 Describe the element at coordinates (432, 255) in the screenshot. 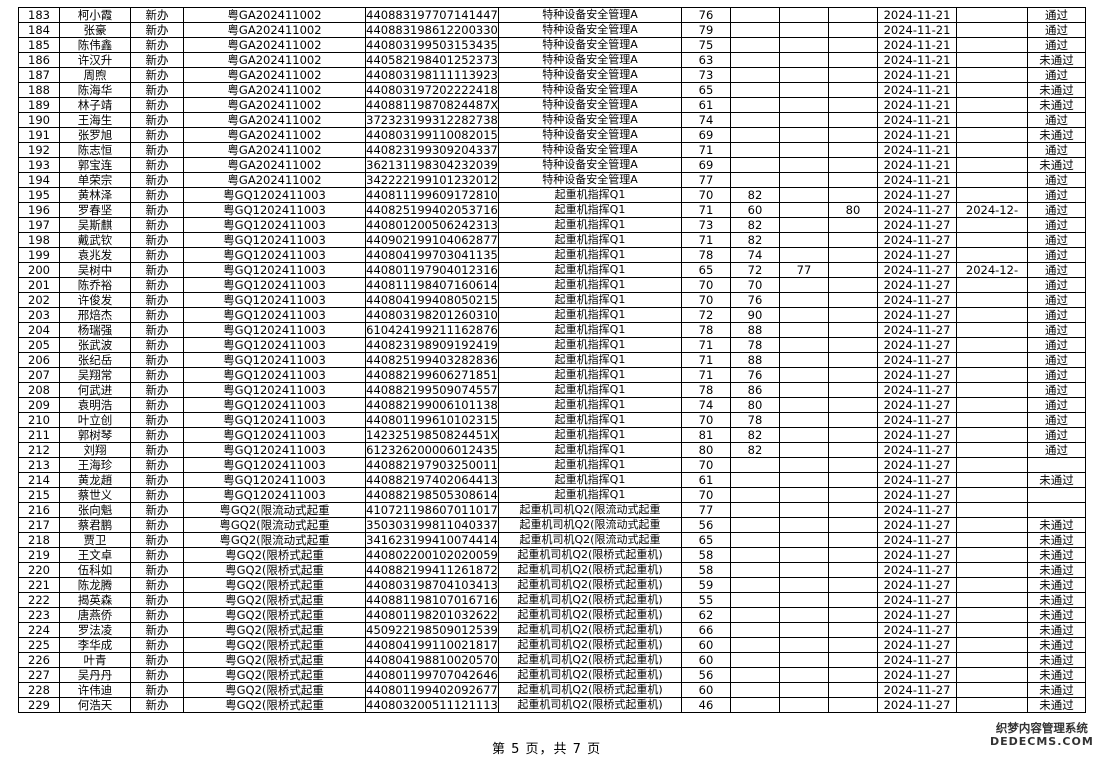

I see `id-number-cell: 440804199703041135` at that location.